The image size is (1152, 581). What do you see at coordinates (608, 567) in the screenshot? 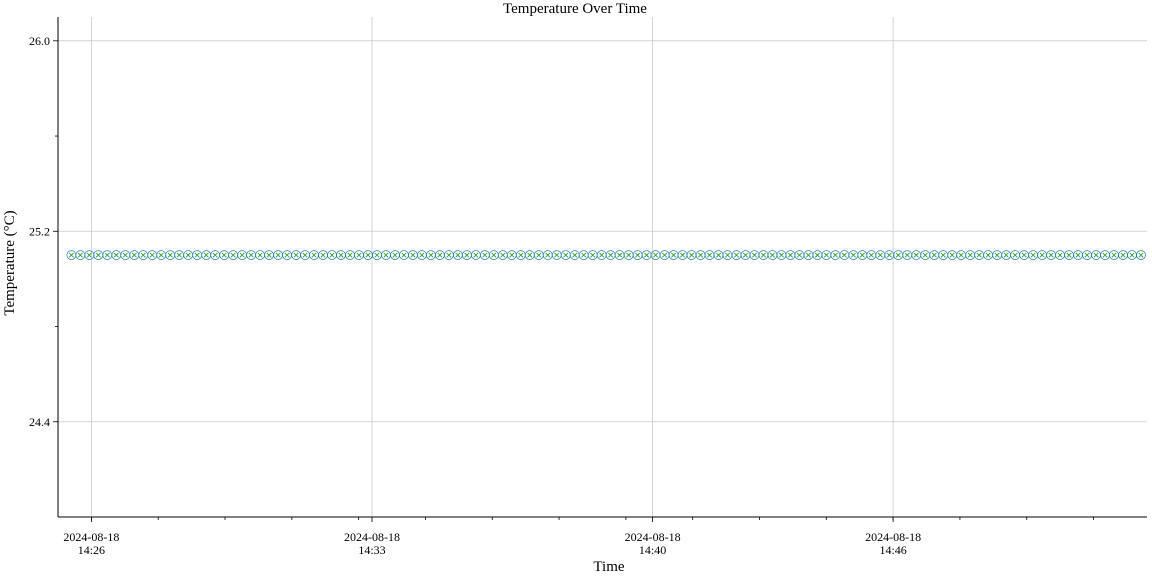
I see `x-axis-title: Time` at bounding box center [608, 567].